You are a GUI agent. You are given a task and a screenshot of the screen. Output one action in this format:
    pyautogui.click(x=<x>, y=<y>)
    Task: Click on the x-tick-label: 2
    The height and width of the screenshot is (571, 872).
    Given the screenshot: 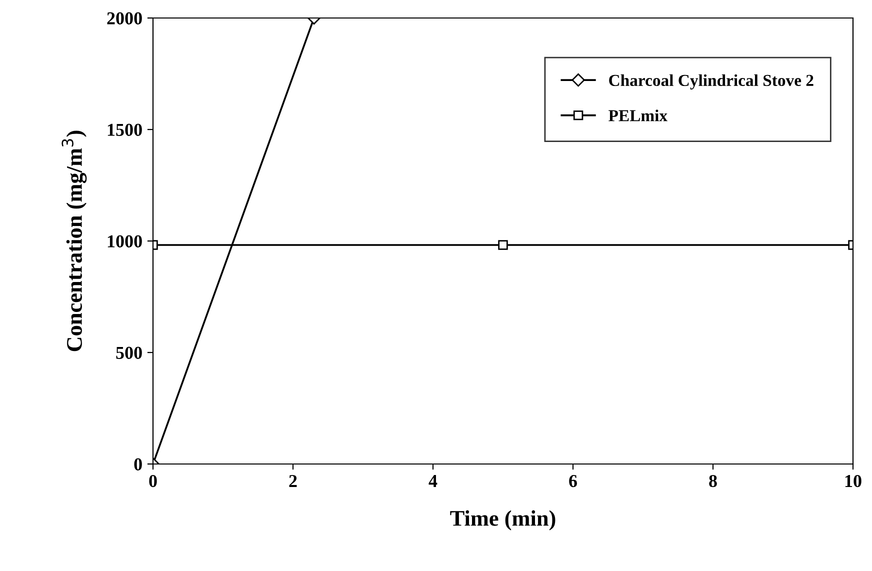 What is the action you would take?
    pyautogui.click(x=293, y=480)
    